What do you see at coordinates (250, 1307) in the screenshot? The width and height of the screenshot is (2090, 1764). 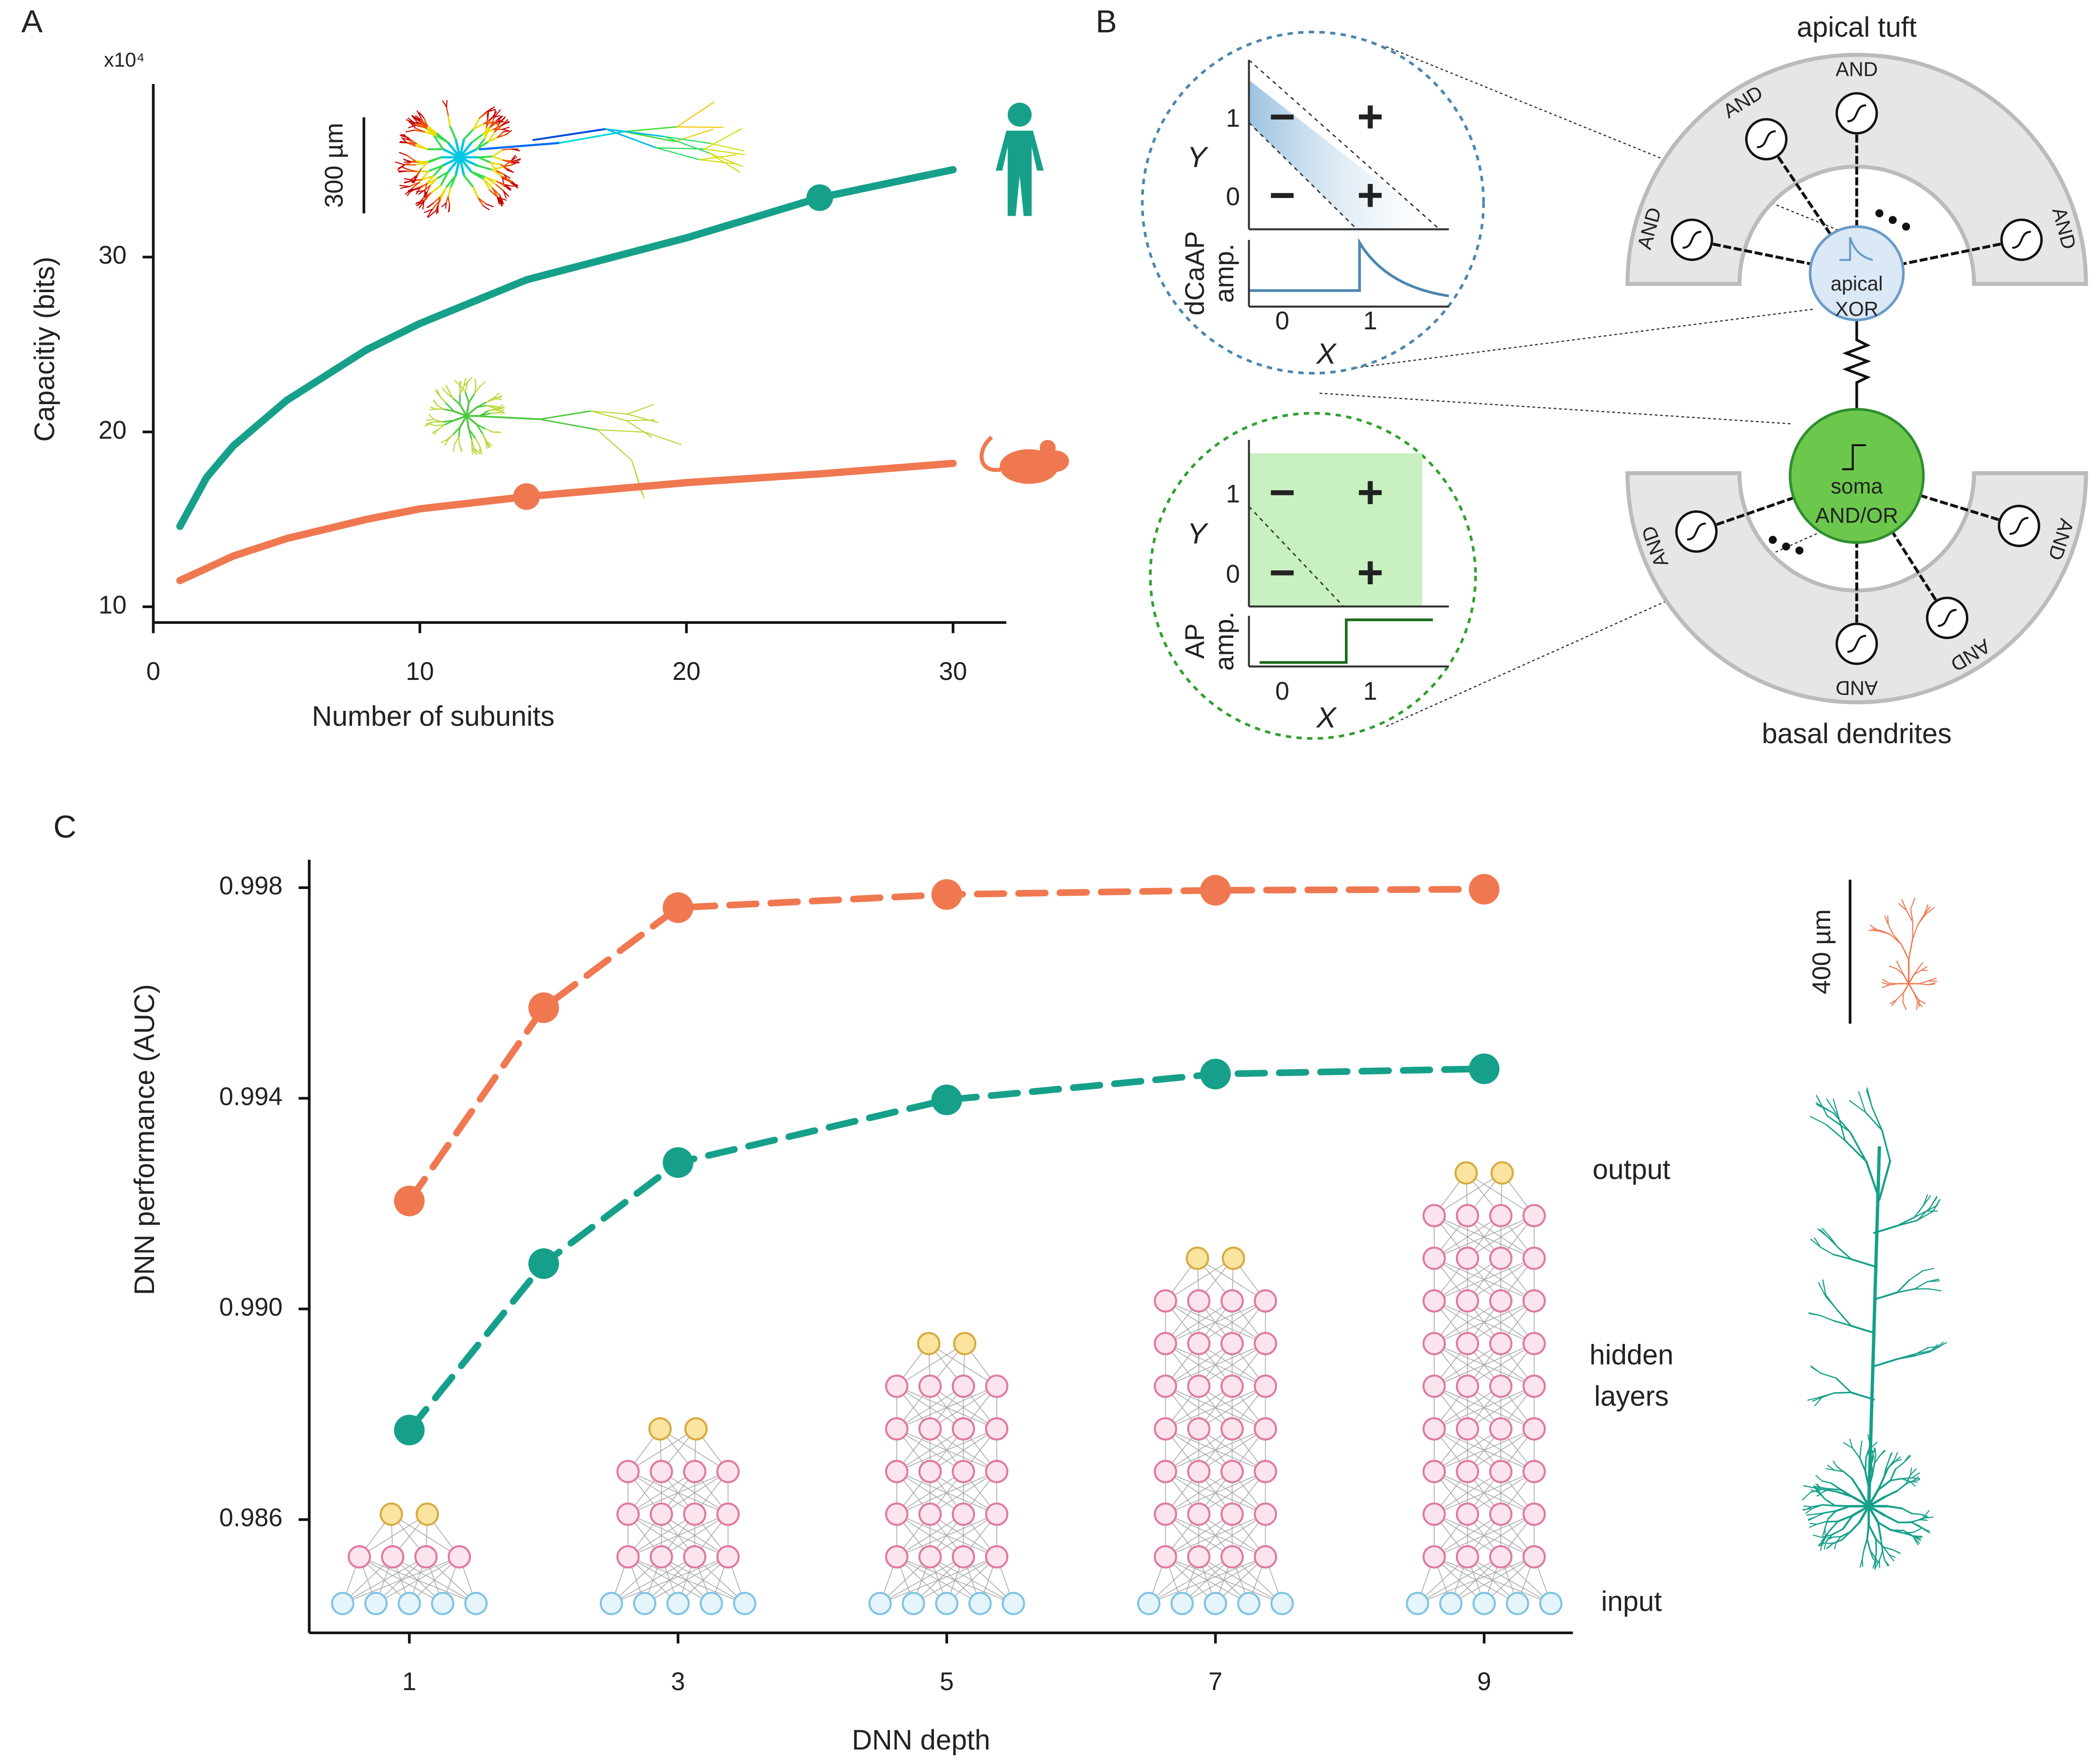 I see `y-tick-label: 0.990` at bounding box center [250, 1307].